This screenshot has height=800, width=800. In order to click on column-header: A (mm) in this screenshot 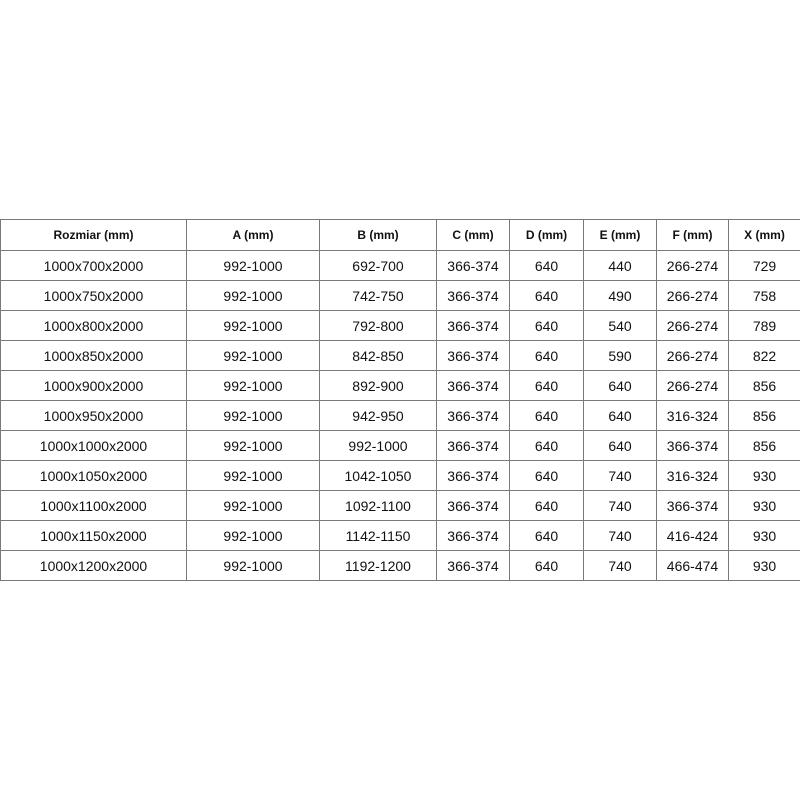, I will do `click(253, 235)`.